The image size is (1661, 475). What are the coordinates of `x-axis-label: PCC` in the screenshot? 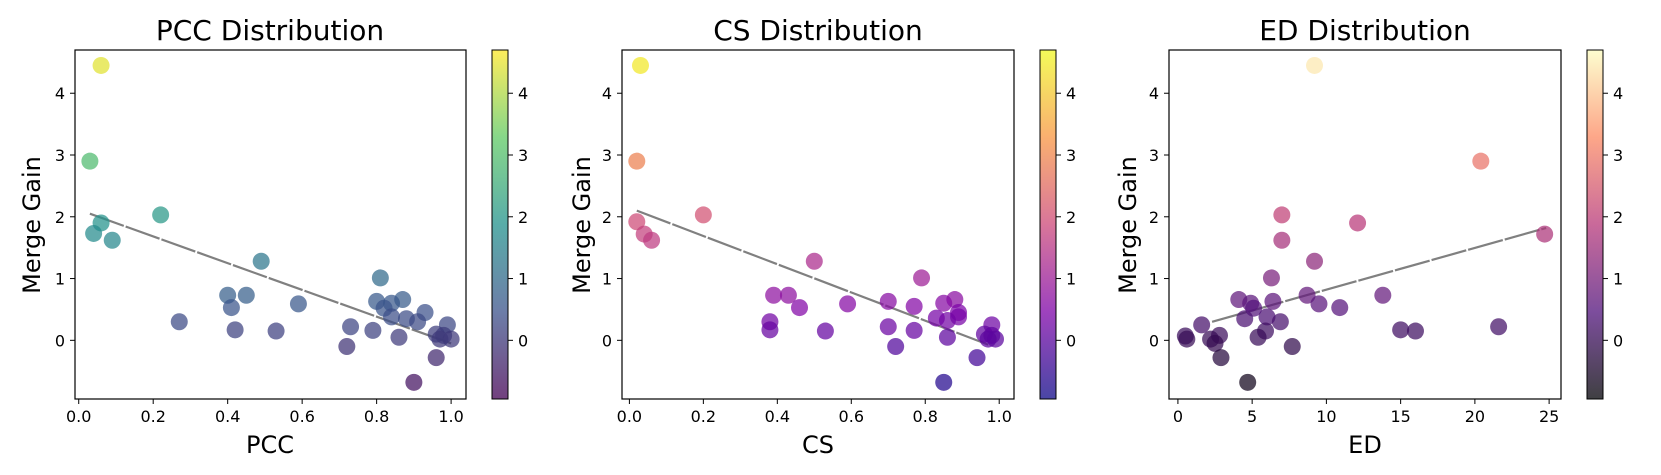 It's located at (270, 445).